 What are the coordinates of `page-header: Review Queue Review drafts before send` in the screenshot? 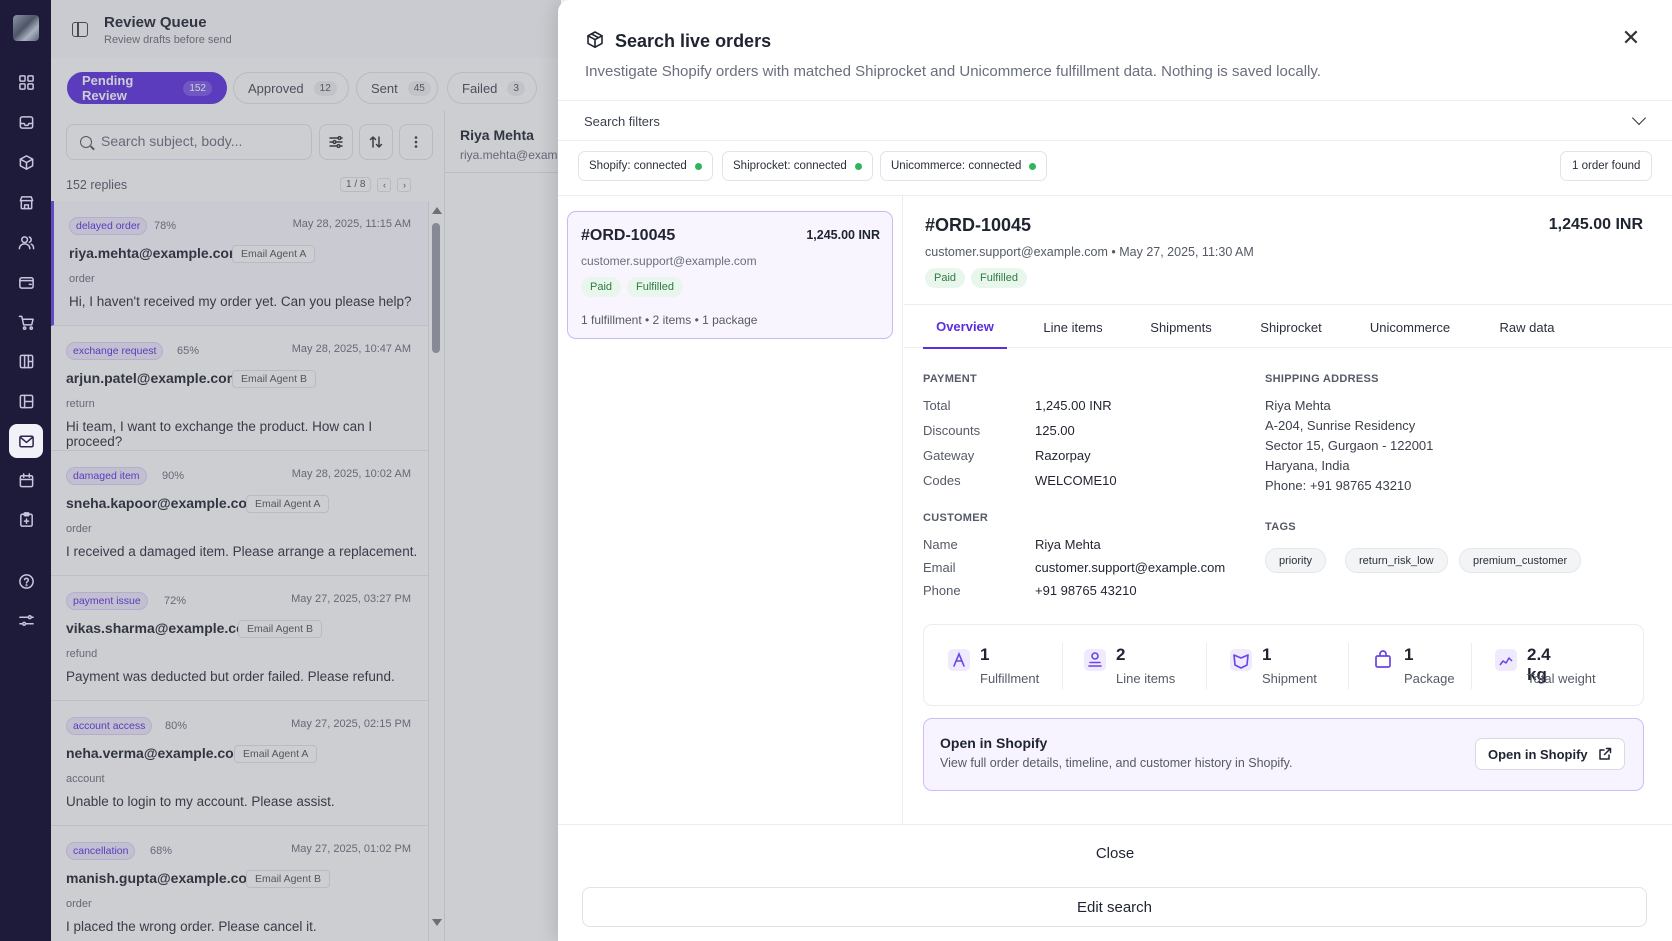 It's located at (311, 29).